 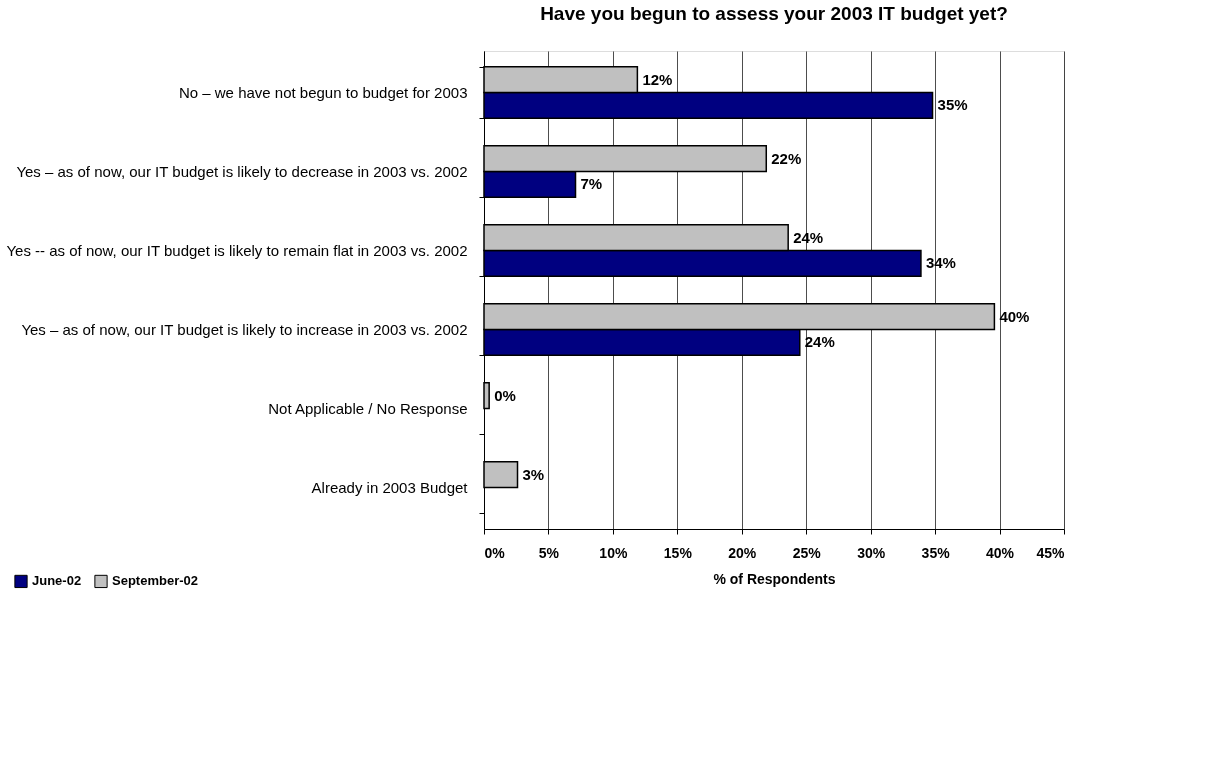 What do you see at coordinates (505, 395) in the screenshot?
I see `data-label: 0%` at bounding box center [505, 395].